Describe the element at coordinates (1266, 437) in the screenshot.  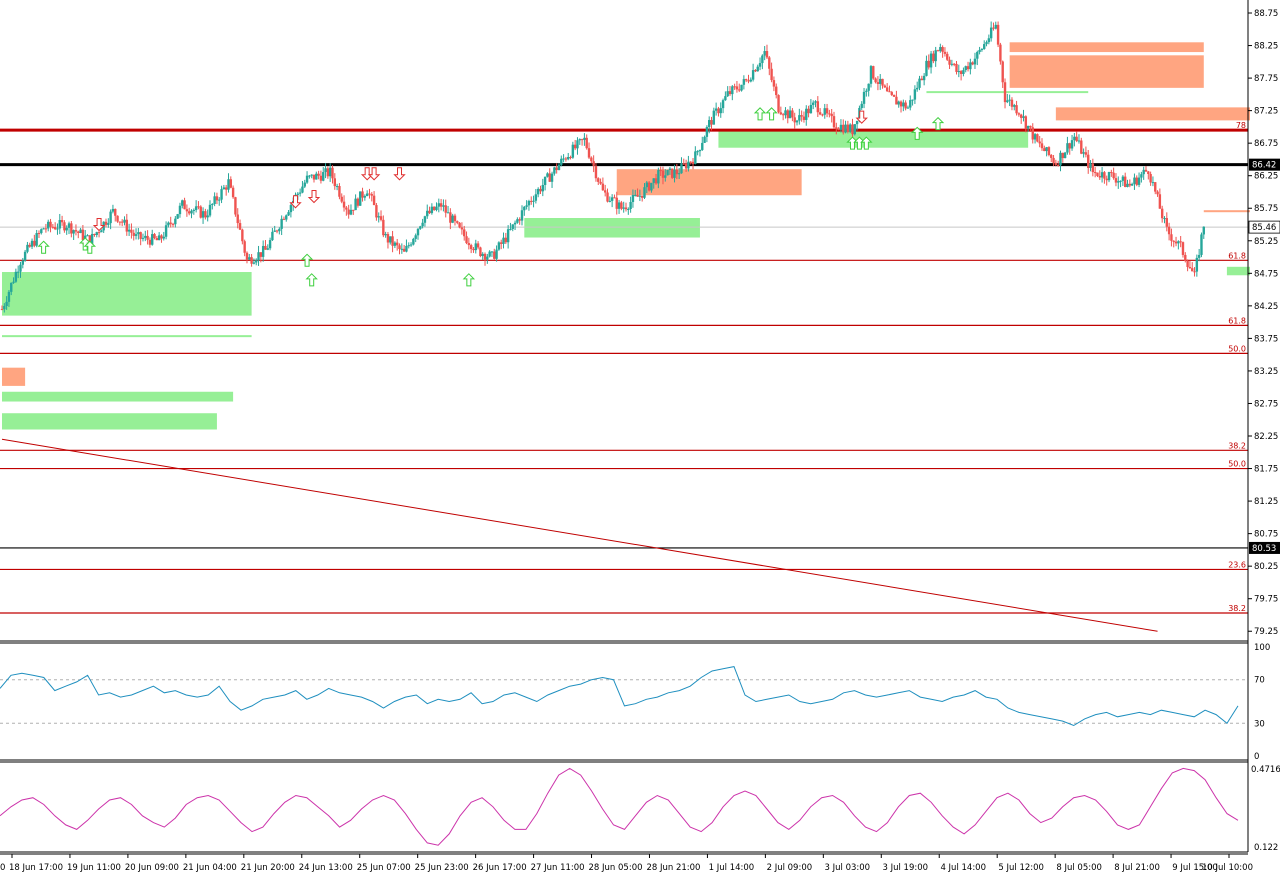
I see `price-tick-label: 82.25` at that location.